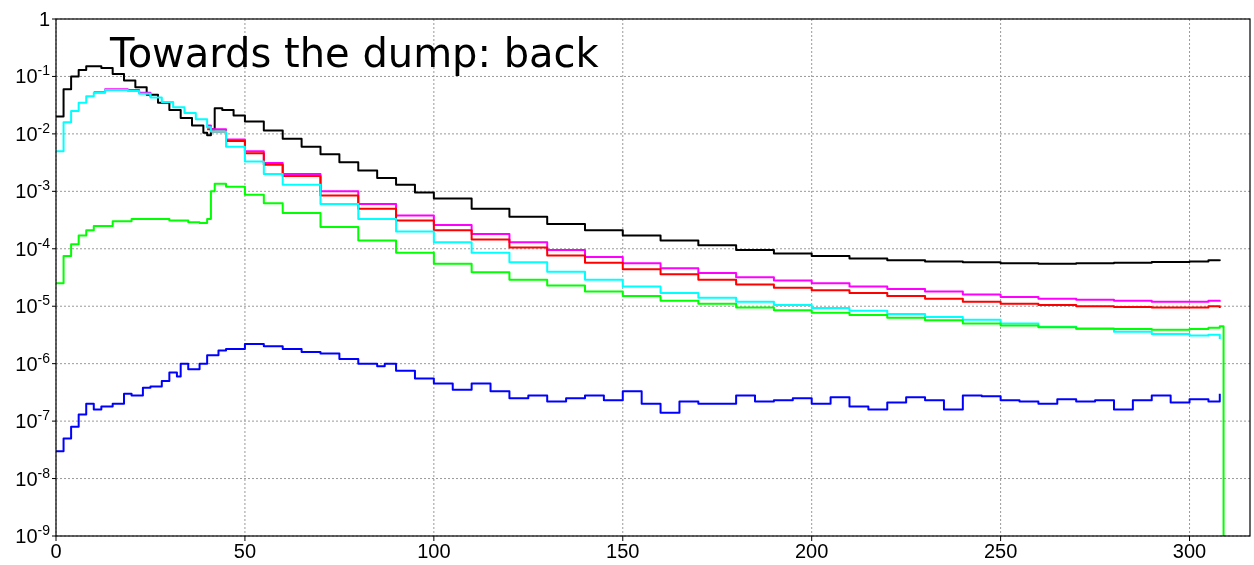 The height and width of the screenshot is (565, 1254). Describe the element at coordinates (33, 362) in the screenshot. I see `y-tick-label: 10$^{-6}$` at that location.